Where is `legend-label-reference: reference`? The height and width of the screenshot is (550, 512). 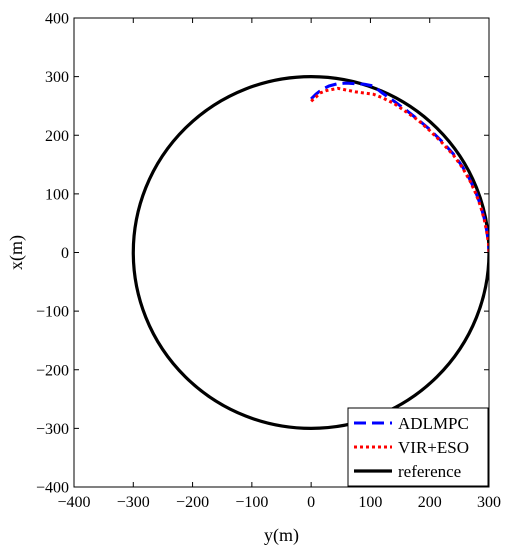
legend-label-reference: reference is located at coordinates (429, 471).